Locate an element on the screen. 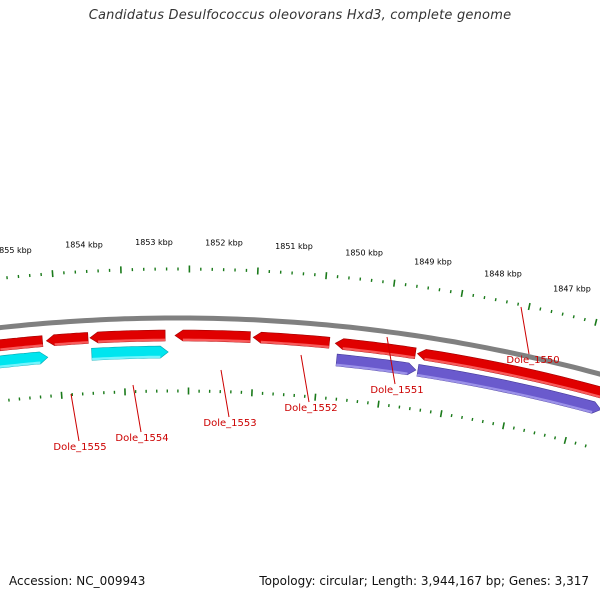  gene-features is located at coordinates (300, 371).